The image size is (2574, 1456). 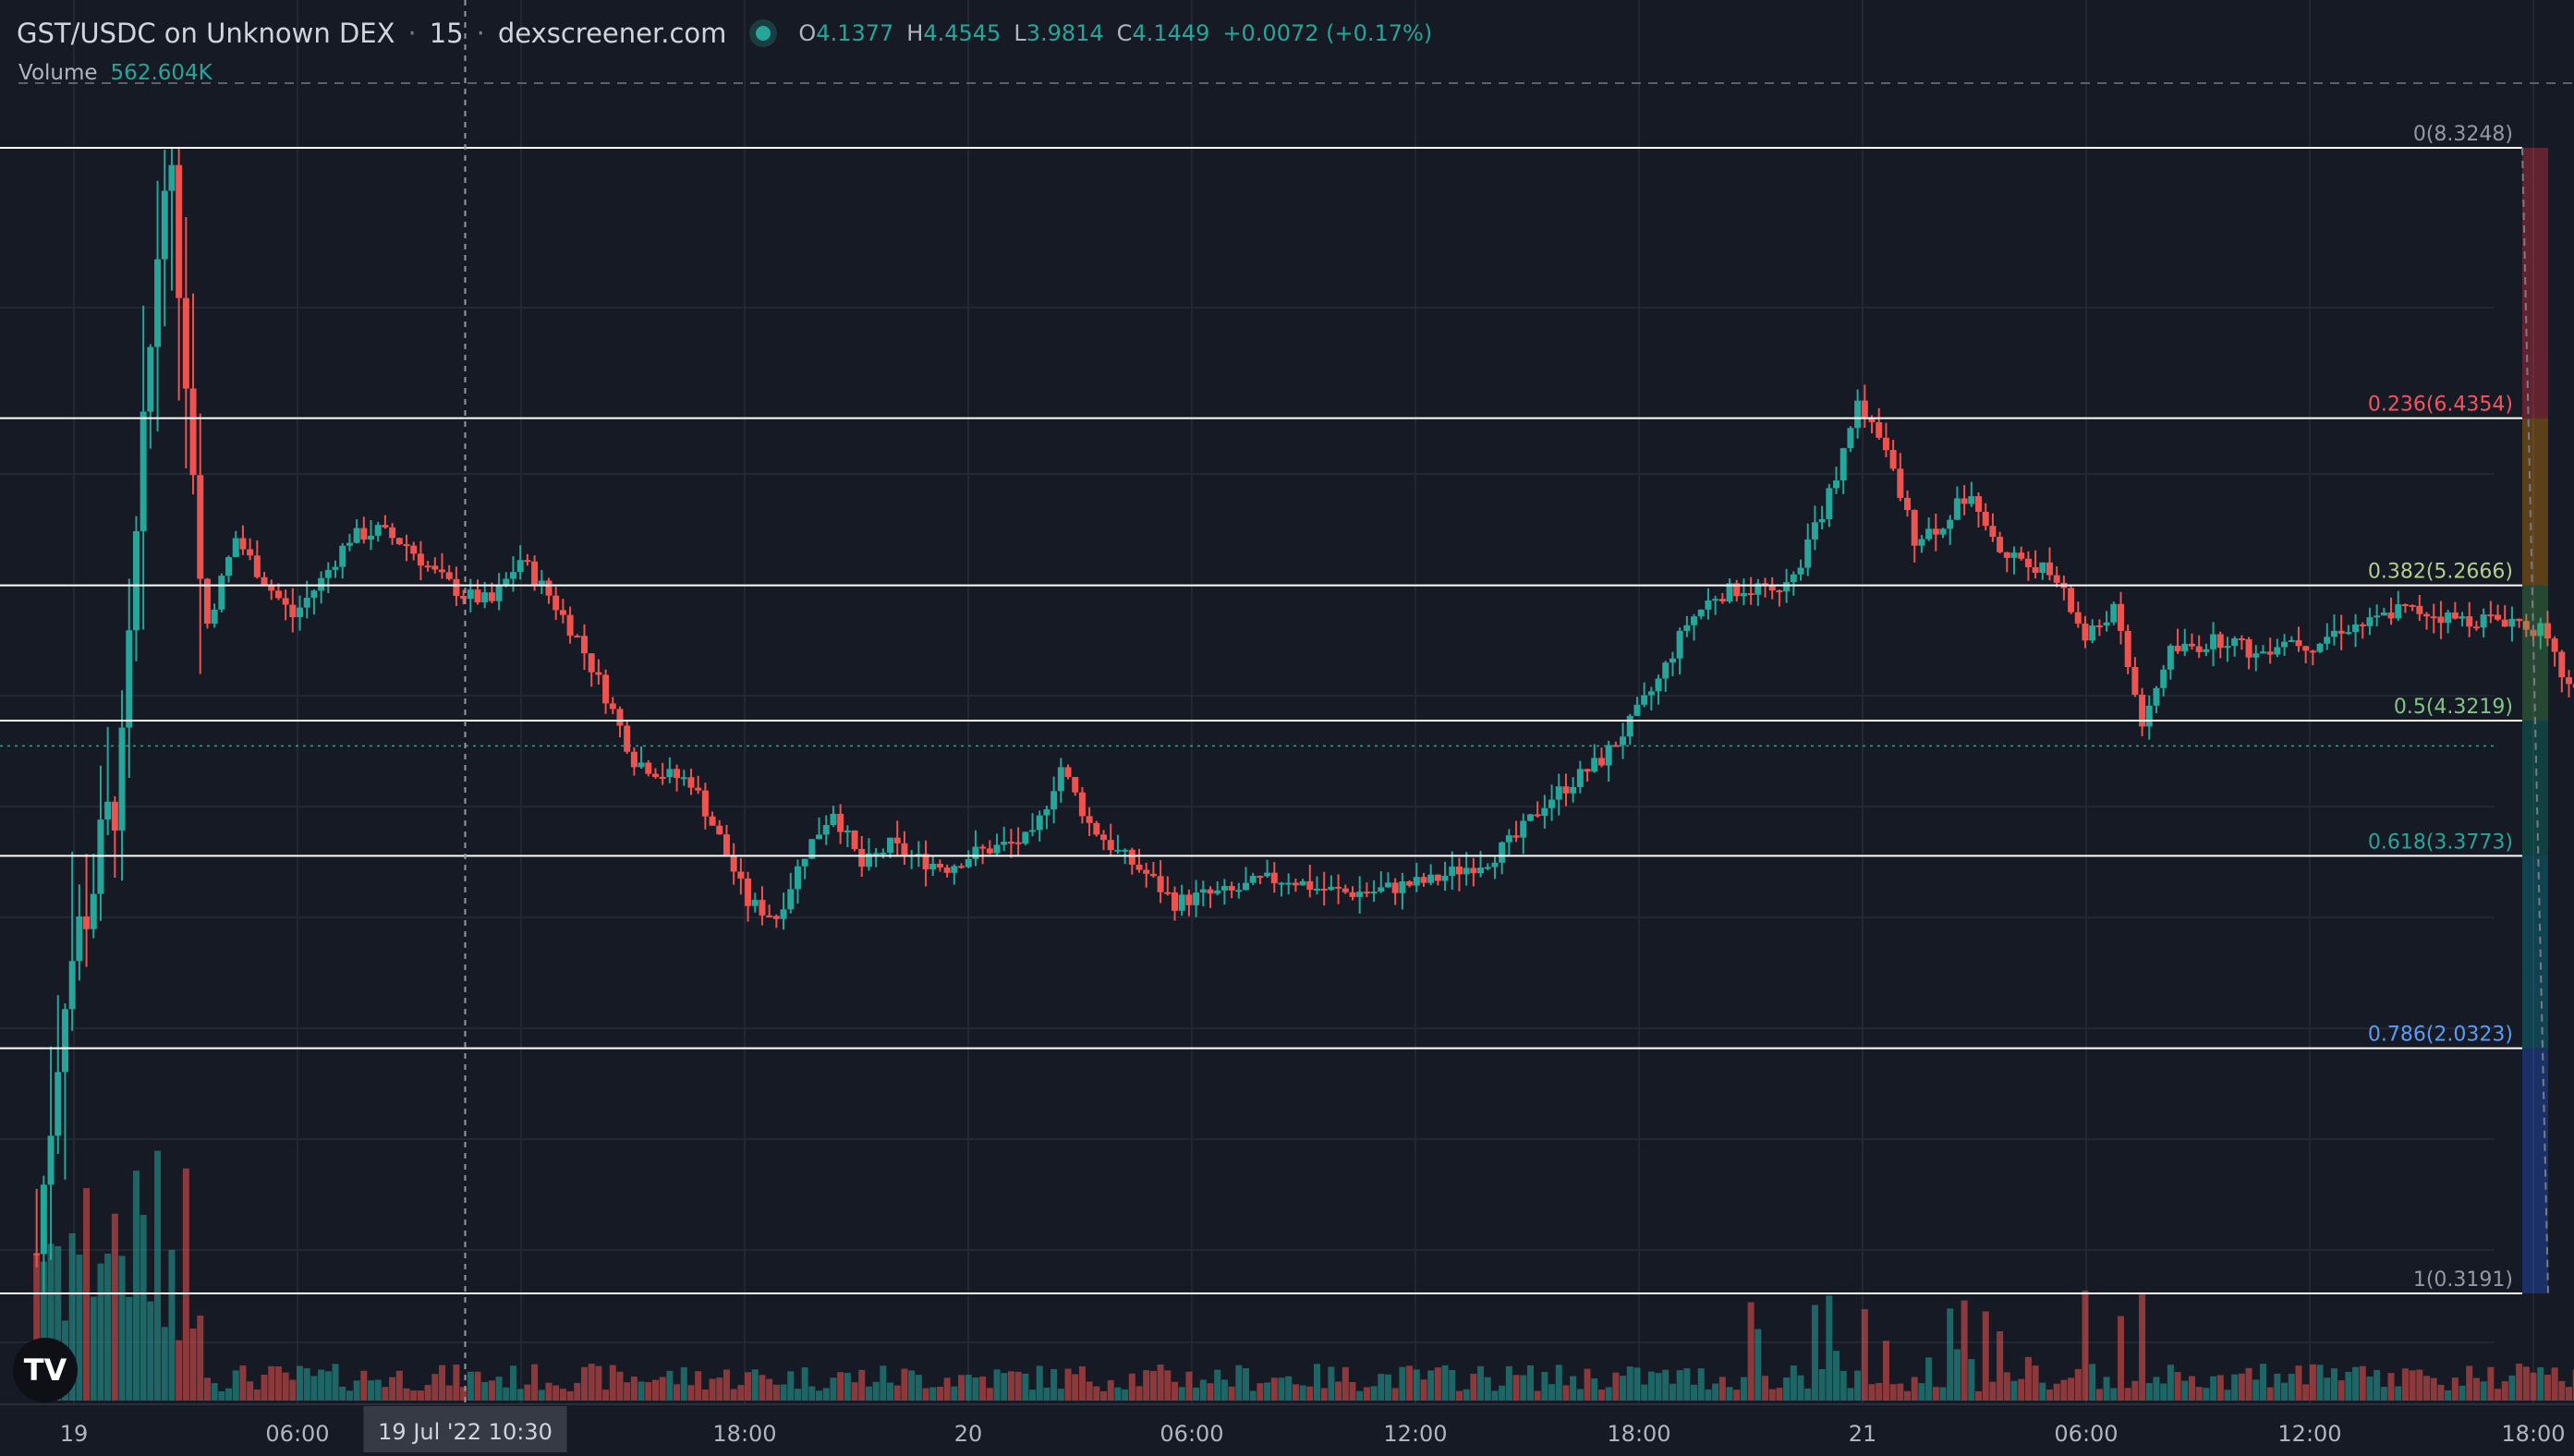 I want to click on interval-label: 15, so click(x=446, y=33).